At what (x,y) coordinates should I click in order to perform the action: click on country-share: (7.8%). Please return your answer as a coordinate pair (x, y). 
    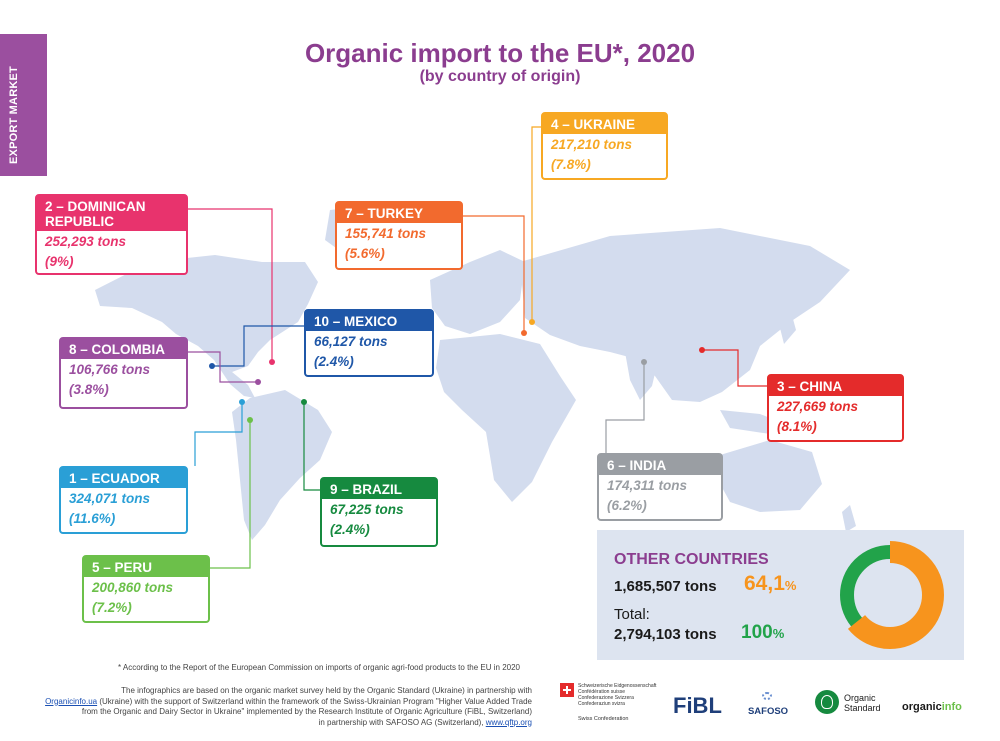
    Looking at the image, I should click on (571, 164).